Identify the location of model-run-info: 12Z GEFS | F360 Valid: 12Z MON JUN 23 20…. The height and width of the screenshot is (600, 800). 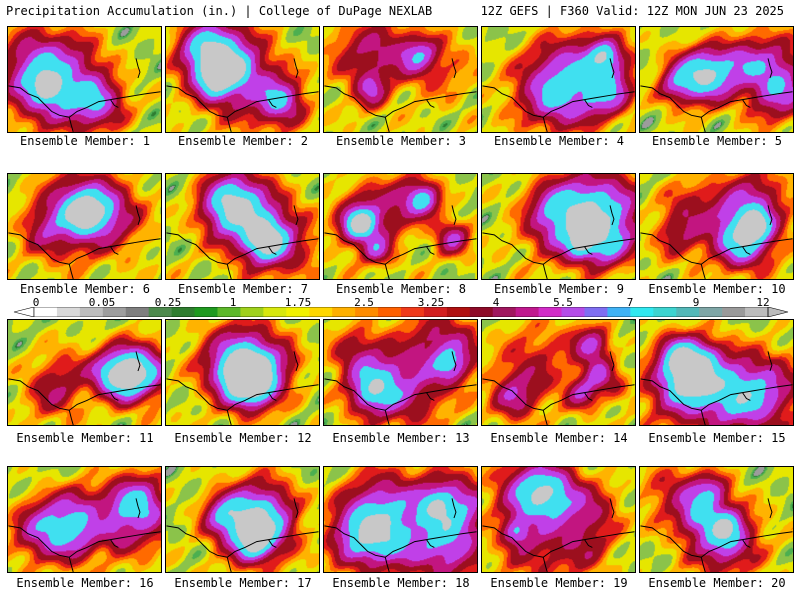
(632, 11).